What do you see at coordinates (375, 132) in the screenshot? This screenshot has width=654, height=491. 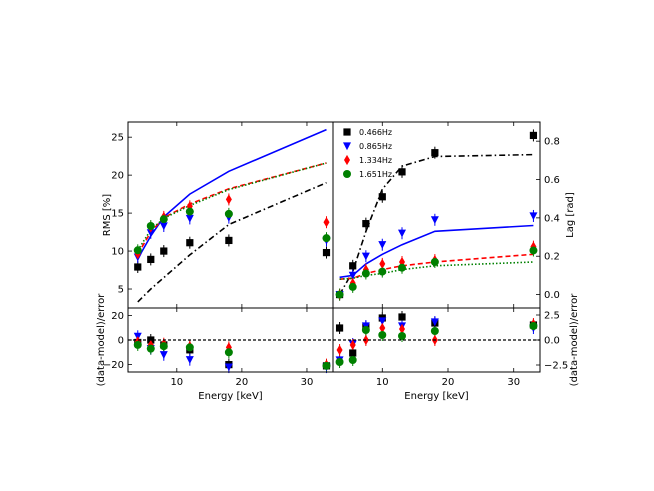 I see `lag-top-right-legend-label-0: 0.466Hz` at bounding box center [375, 132].